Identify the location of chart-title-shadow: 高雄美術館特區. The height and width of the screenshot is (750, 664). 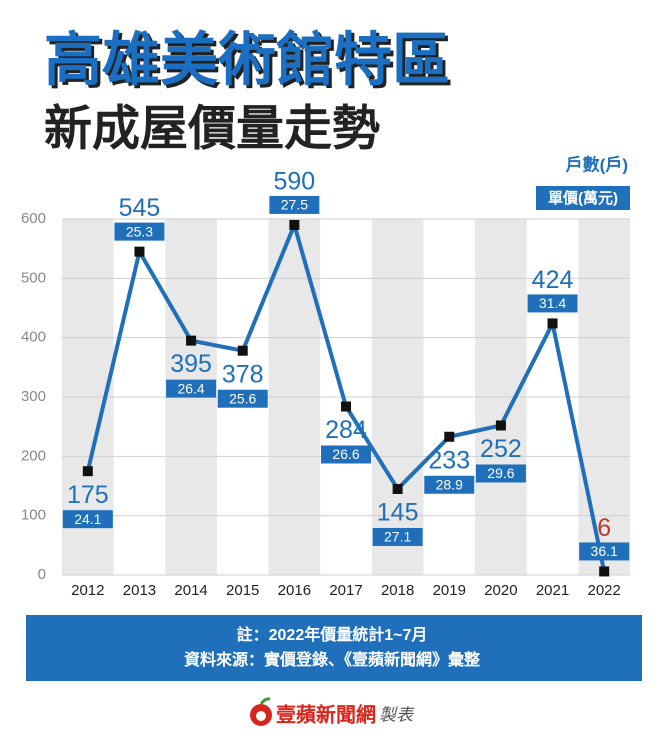
(250, 62).